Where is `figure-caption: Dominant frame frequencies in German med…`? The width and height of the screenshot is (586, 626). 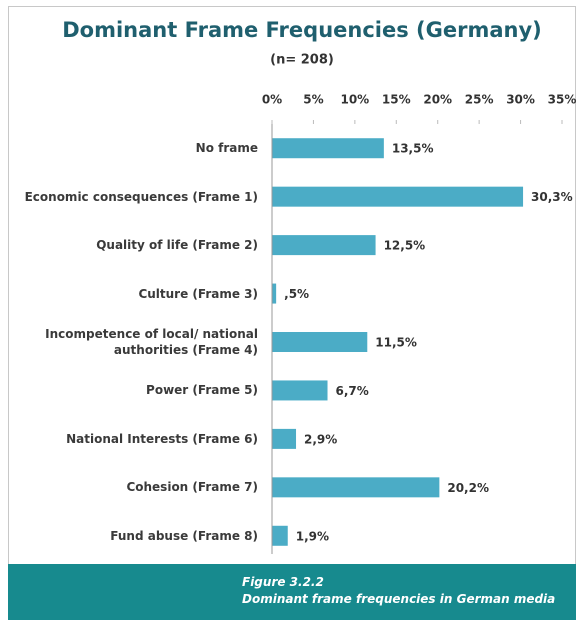
figure-caption: Dominant frame frequencies in German med… is located at coordinates (399, 599).